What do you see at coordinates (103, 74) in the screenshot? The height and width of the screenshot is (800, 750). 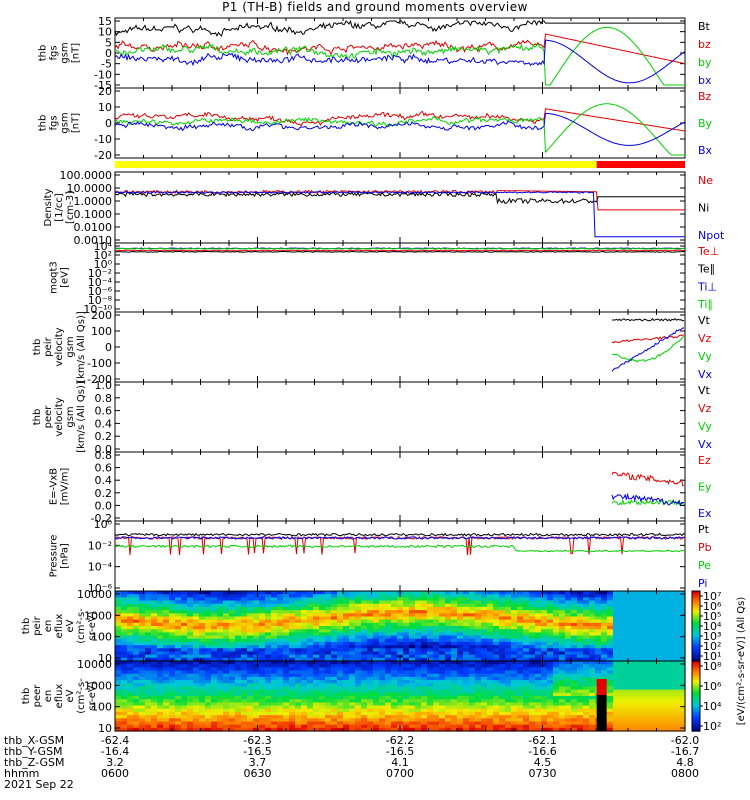 I see `y-tick-label: -10` at bounding box center [103, 74].